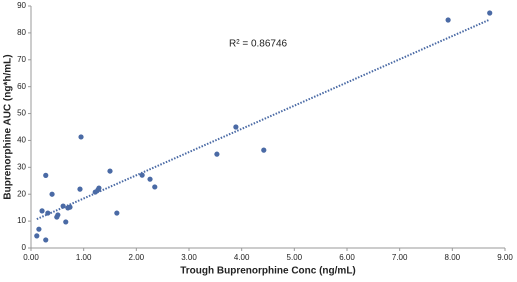 The image size is (517, 282). I want to click on y-tick-label: 50, so click(21, 113).